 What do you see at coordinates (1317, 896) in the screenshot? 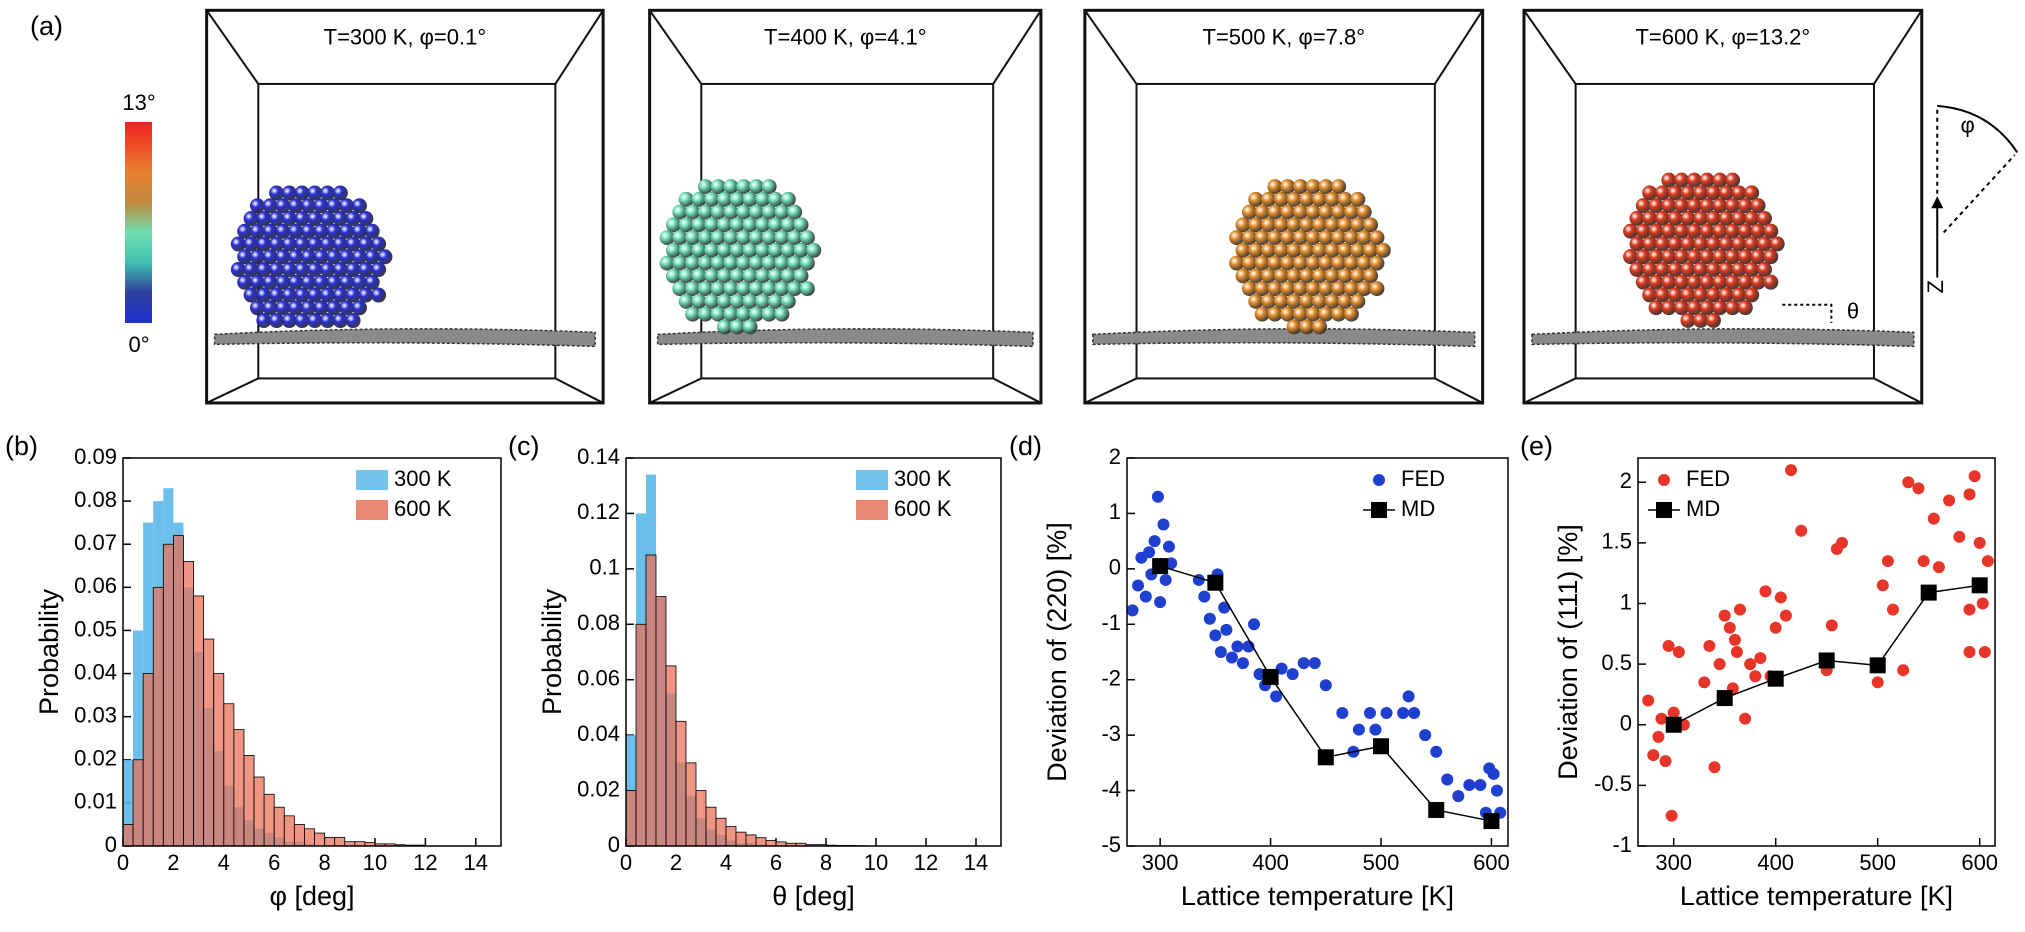
I see `x-axis-label: Lattice temperature [K]` at bounding box center [1317, 896].